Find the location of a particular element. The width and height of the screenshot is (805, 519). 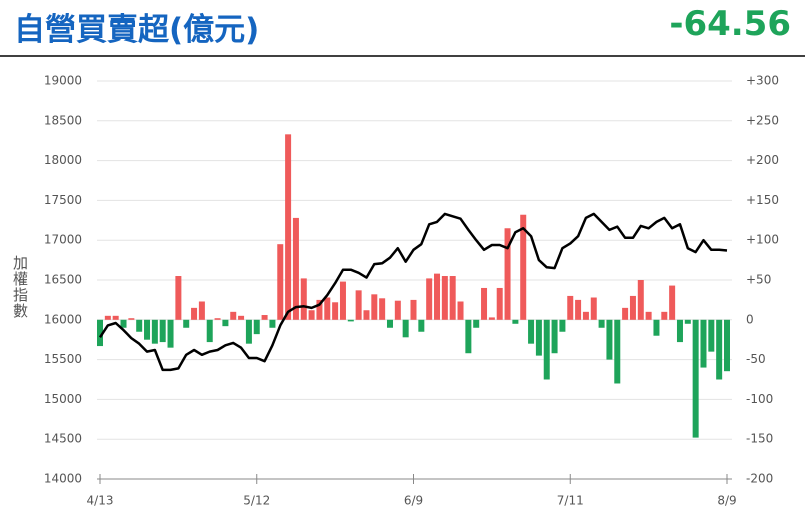

y-tick-label: 19000 is located at coordinates (63, 81).